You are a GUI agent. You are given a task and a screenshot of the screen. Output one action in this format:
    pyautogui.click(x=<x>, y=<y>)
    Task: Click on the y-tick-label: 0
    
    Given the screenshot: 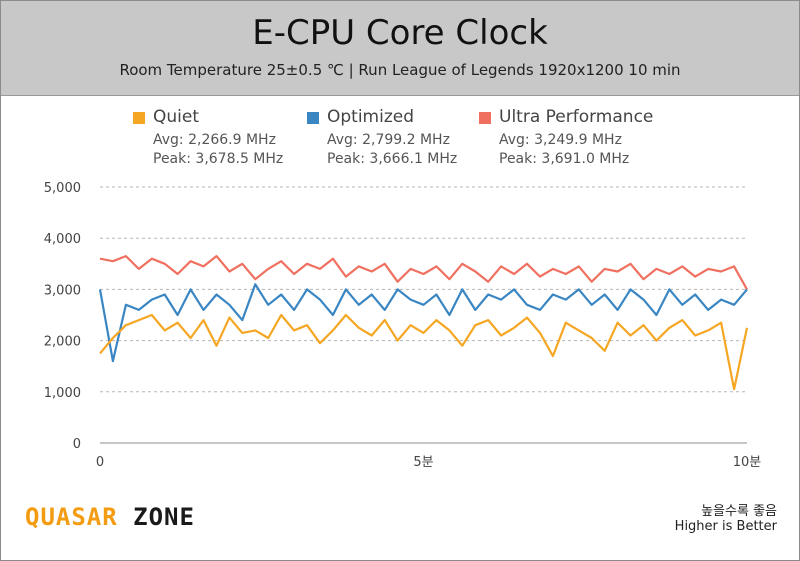 What is the action you would take?
    pyautogui.click(x=77, y=444)
    